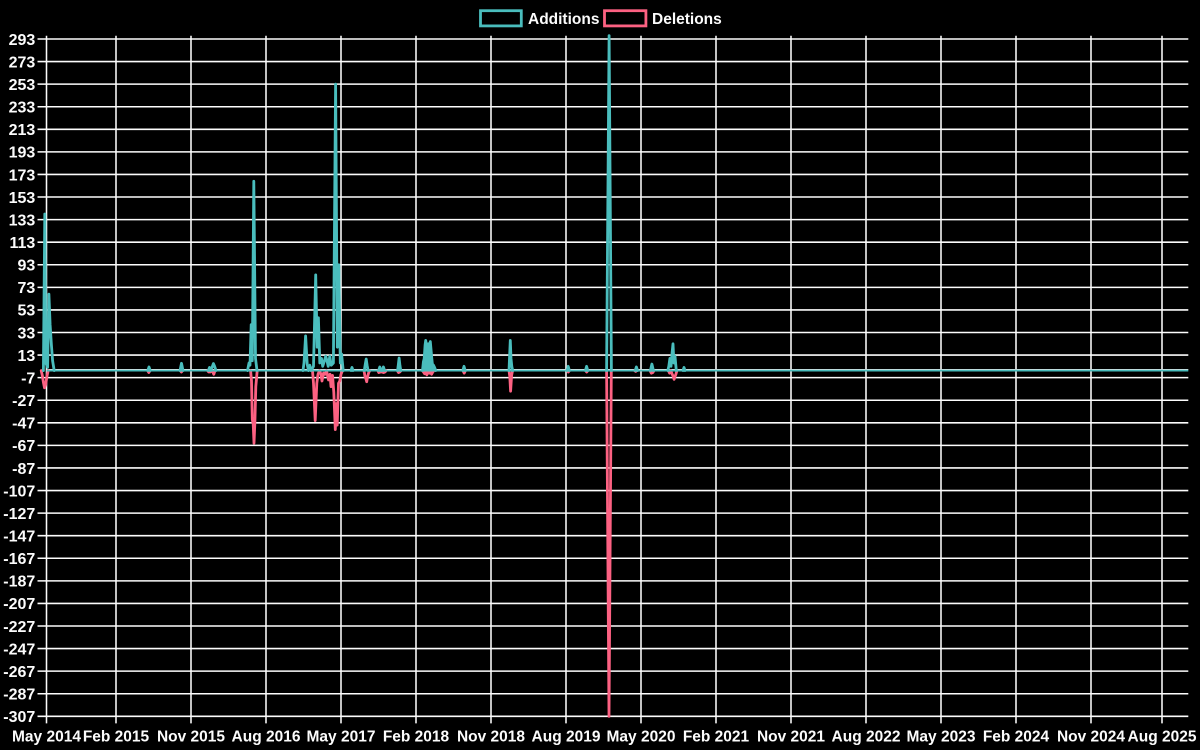 The width and height of the screenshot is (1200, 750). What do you see at coordinates (1162, 737) in the screenshot?
I see `svg-text: Aug 2025` at bounding box center [1162, 737].